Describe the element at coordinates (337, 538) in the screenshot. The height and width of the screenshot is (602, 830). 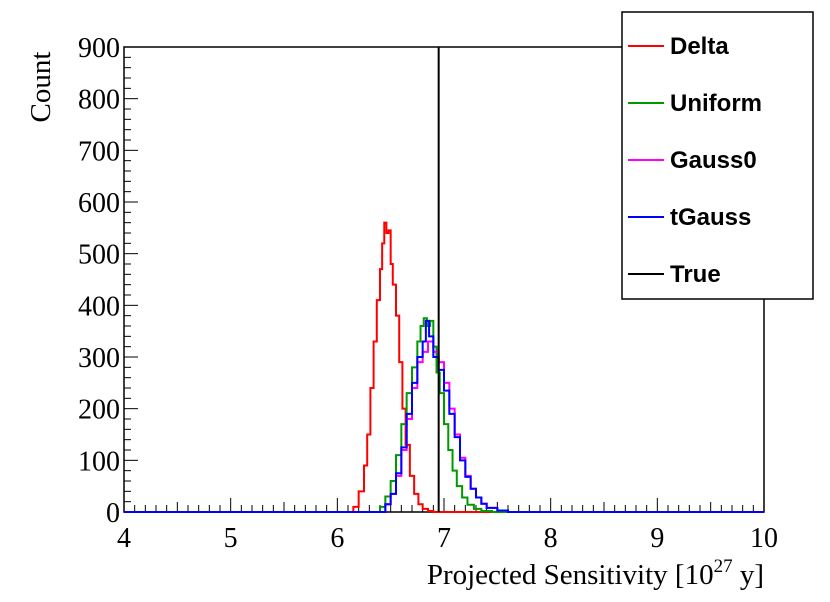
I see `x-tick-label: 6` at that location.